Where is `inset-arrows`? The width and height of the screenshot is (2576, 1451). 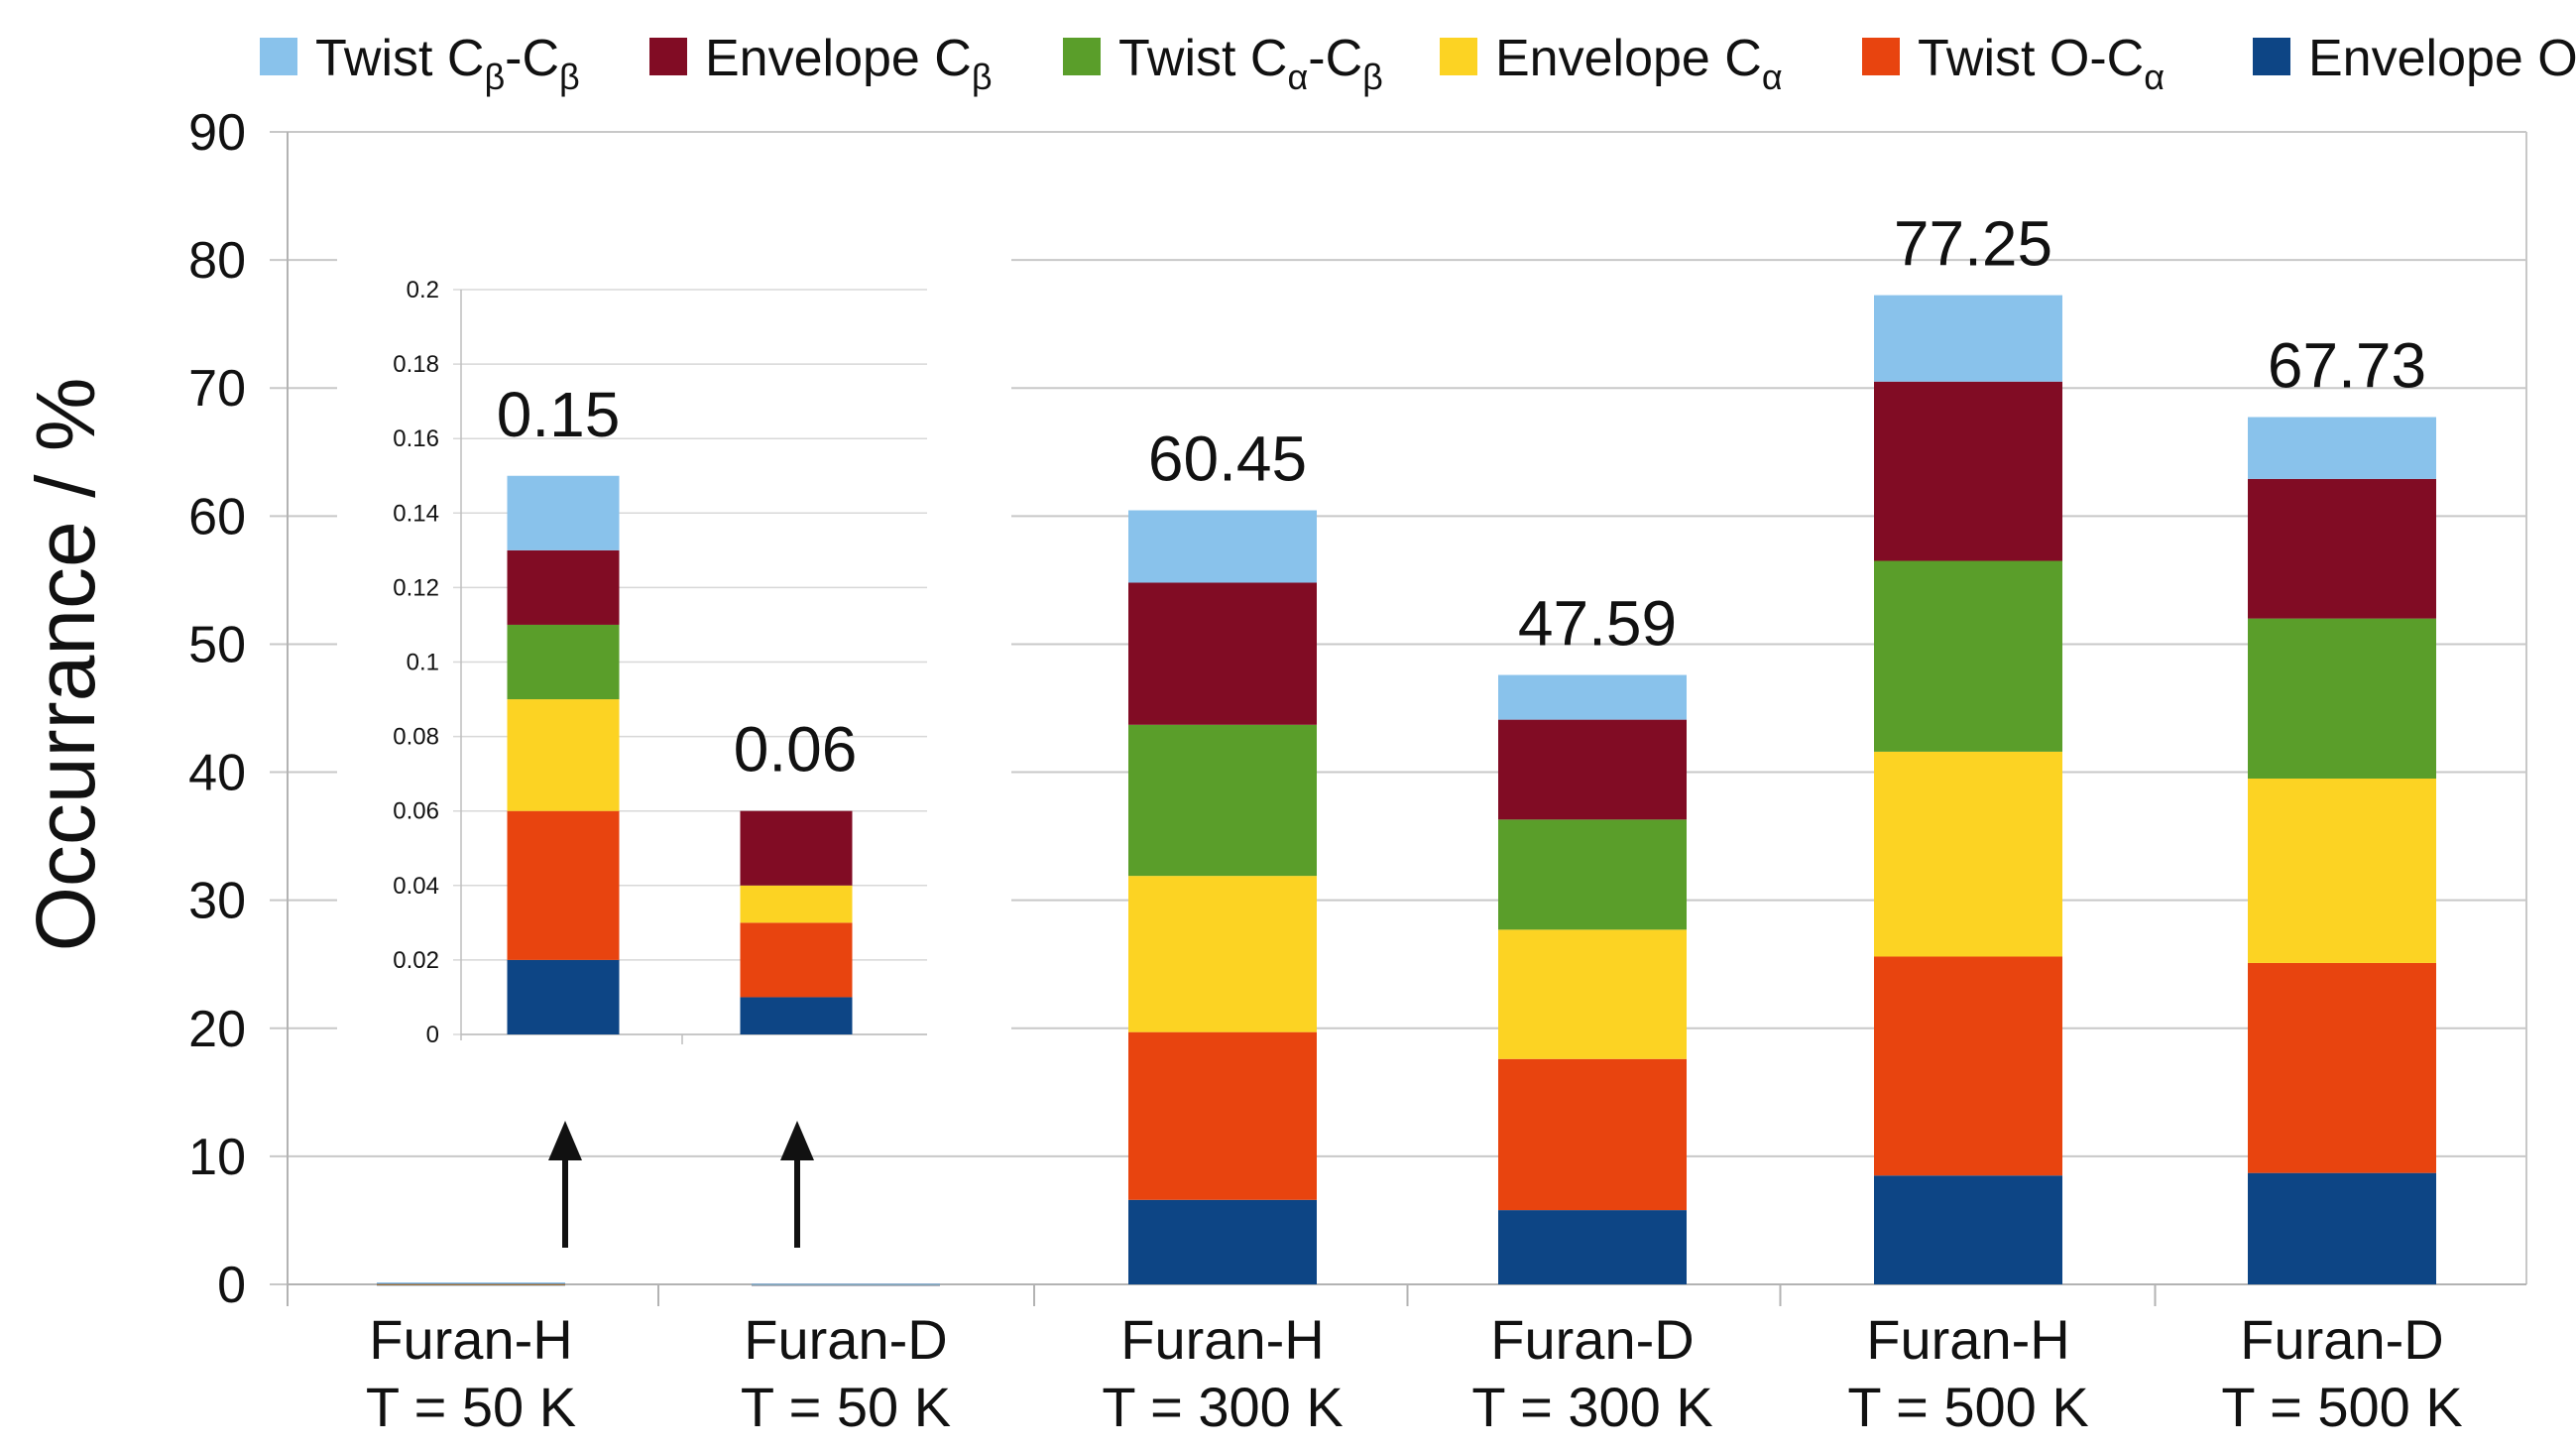 inset-arrows is located at coordinates (681, 1184).